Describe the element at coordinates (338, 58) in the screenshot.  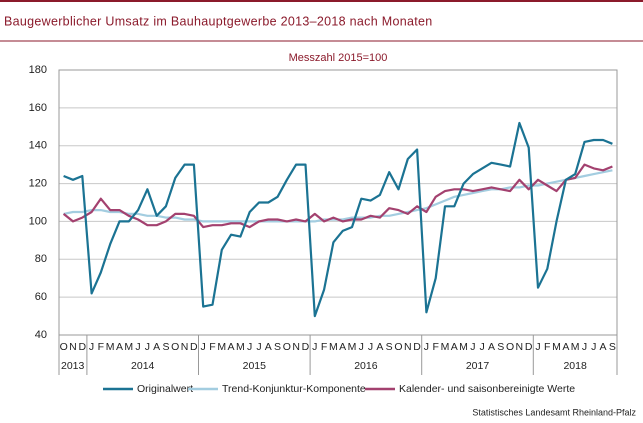
I see `chart-subtitle: Messzahl 2015=100` at that location.